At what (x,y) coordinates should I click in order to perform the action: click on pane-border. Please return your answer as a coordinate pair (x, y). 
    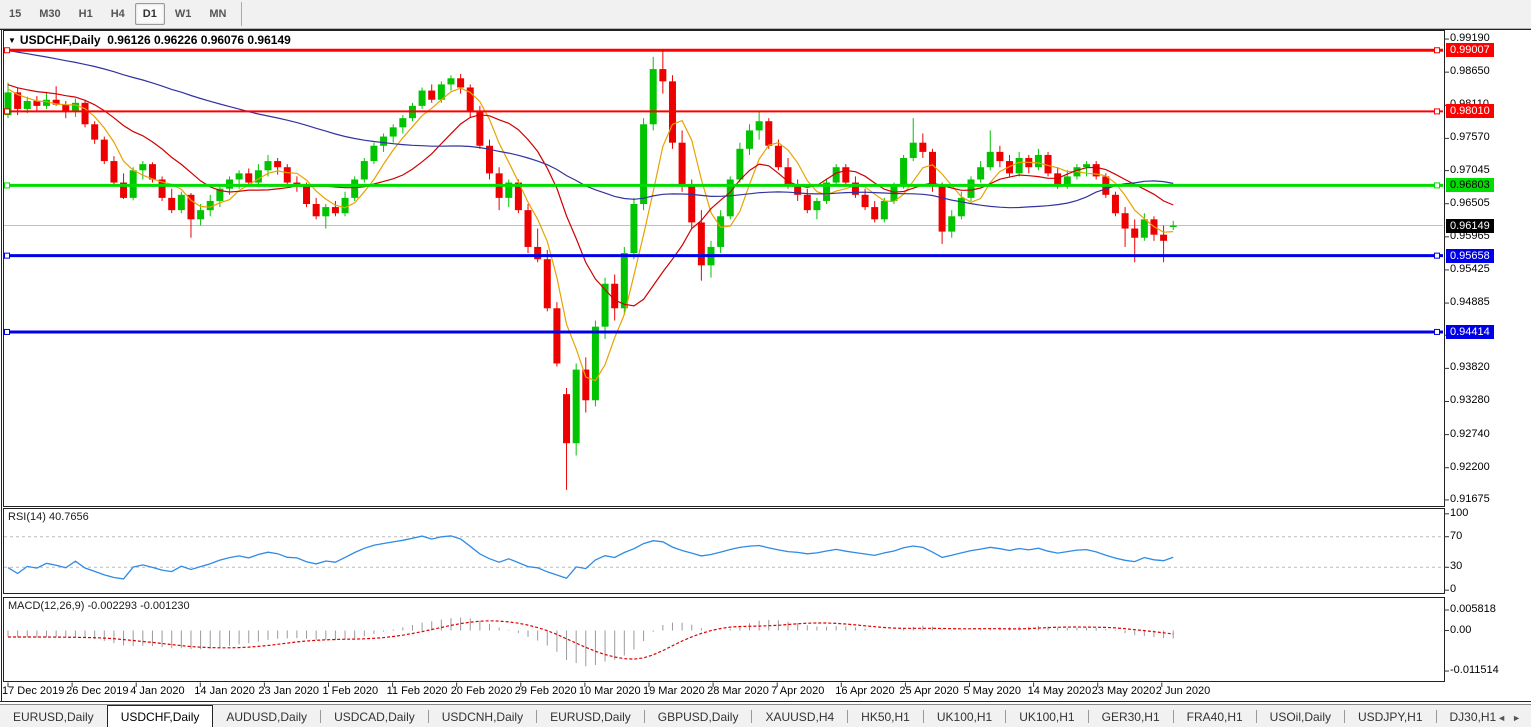
    Looking at the image, I should click on (724, 551).